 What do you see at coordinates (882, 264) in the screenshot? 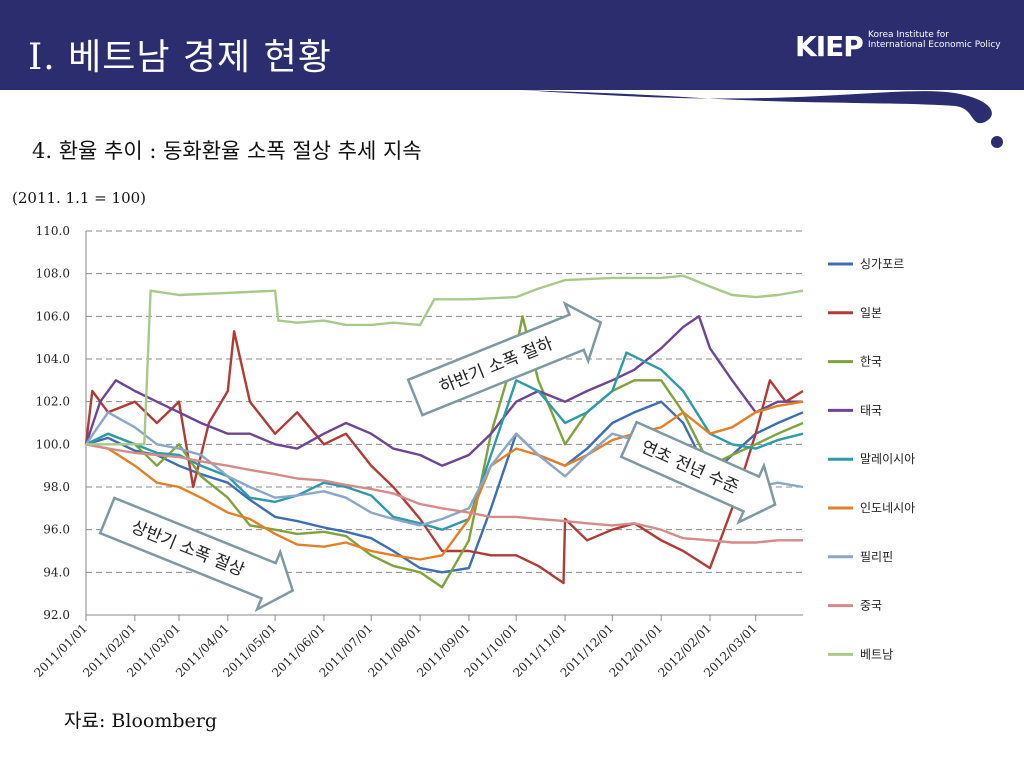
I see `legend-label: 싱가포르` at bounding box center [882, 264].